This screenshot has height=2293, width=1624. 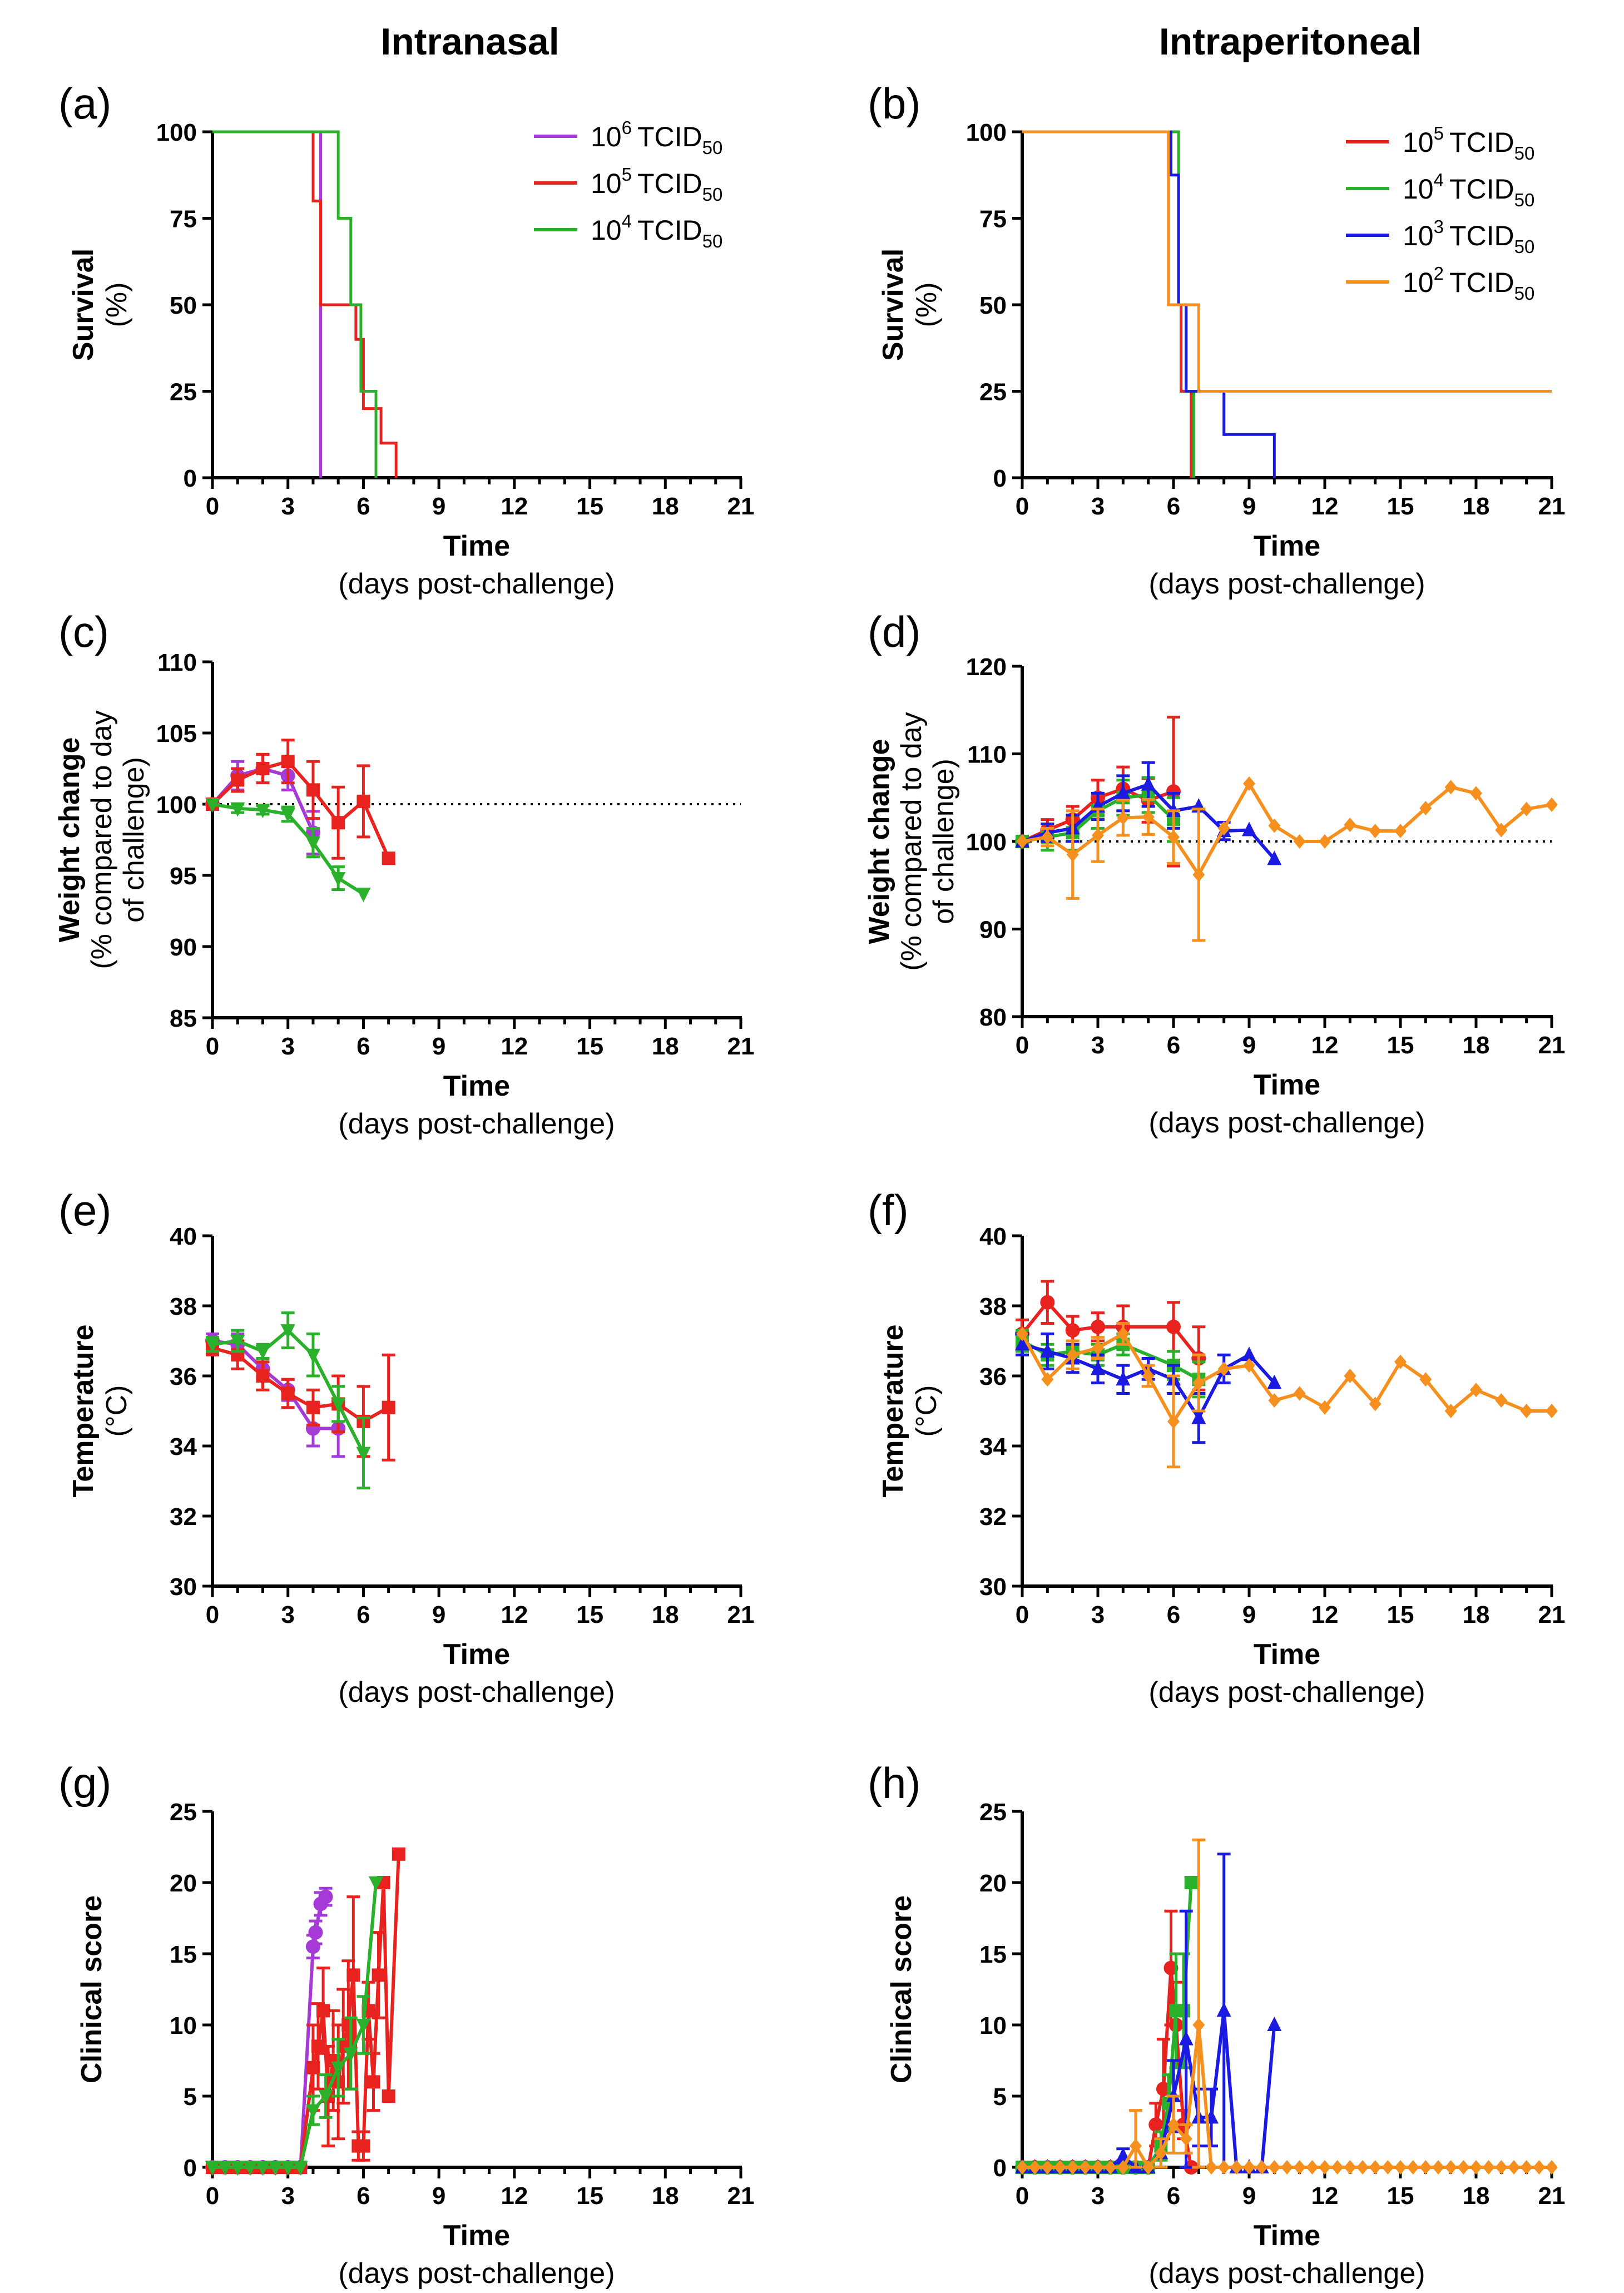 What do you see at coordinates (190, 479) in the screenshot?
I see `y-tick-label: 0` at bounding box center [190, 479].